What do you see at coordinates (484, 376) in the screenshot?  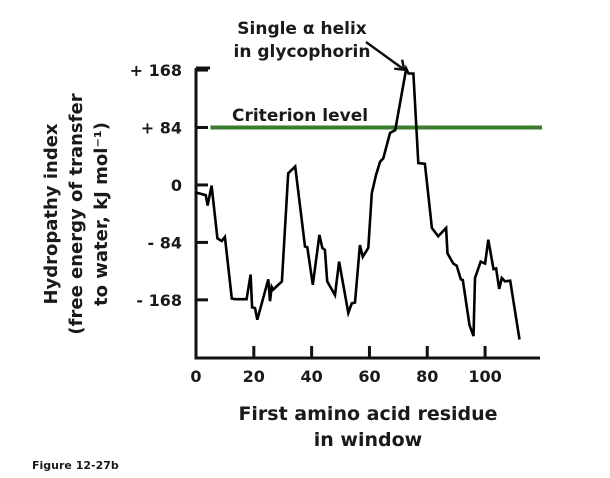 I see `x-tick-label: 100` at bounding box center [484, 376].